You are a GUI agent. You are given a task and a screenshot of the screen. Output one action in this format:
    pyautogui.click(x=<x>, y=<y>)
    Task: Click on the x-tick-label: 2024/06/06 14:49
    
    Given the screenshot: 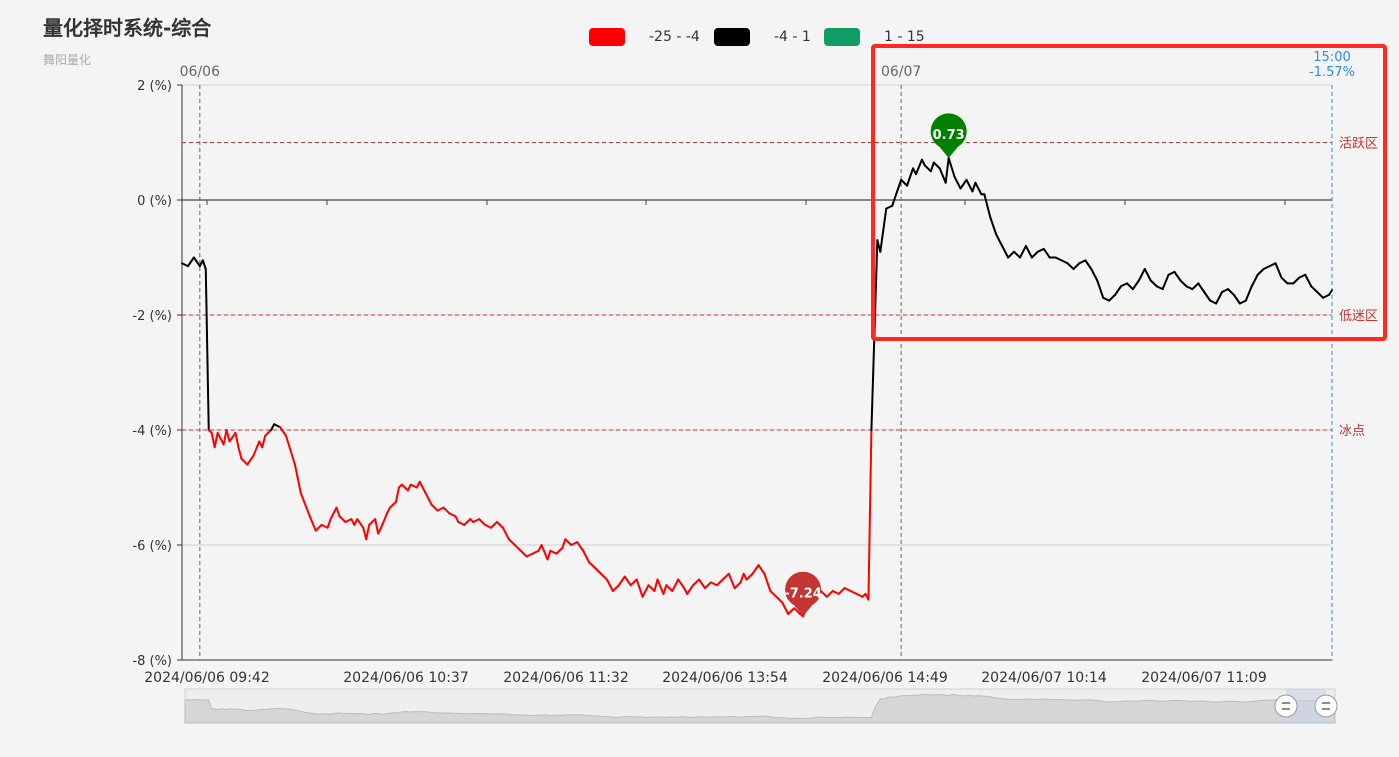 What is the action you would take?
    pyautogui.click(x=885, y=678)
    